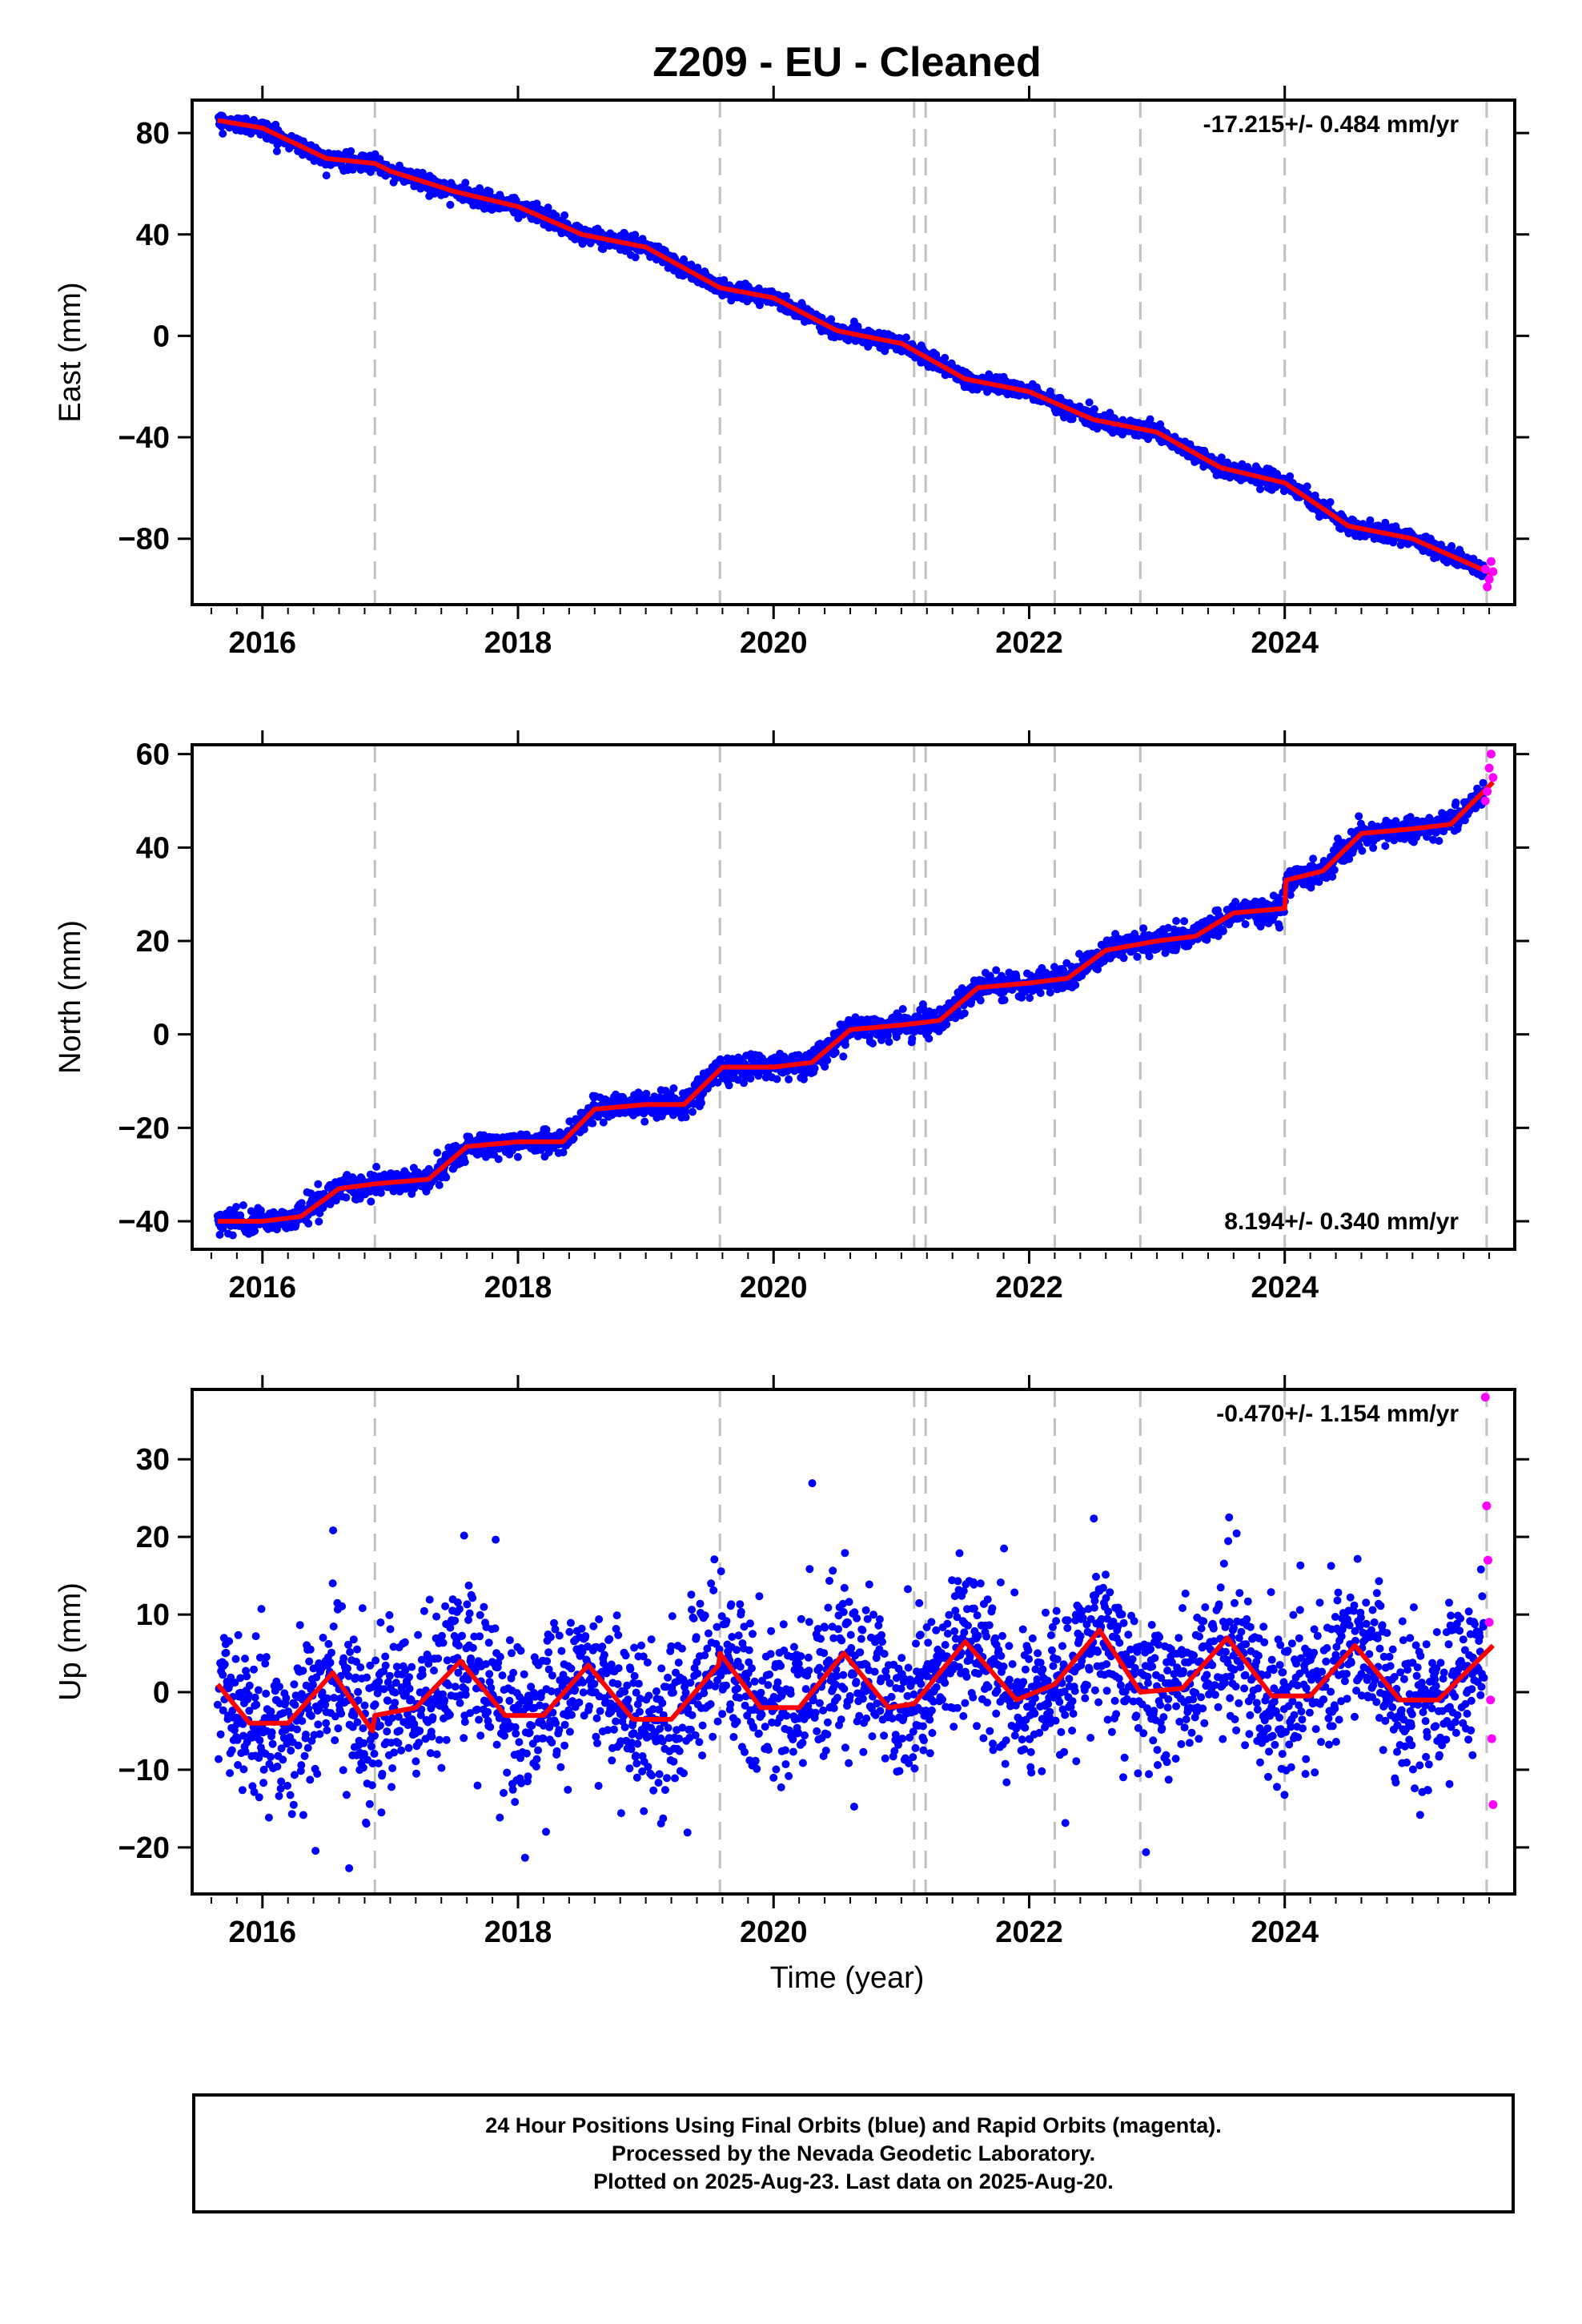 Image resolution: width=1582 pixels, height=2324 pixels. I want to click on x-tick-label: 2018, so click(518, 643).